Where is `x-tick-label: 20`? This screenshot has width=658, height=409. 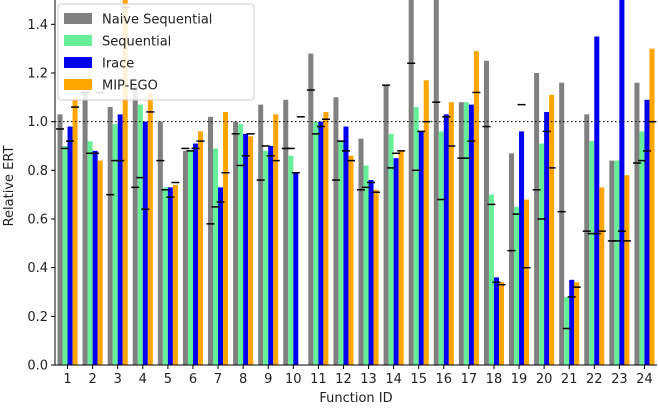 x-tick-label: 20 is located at coordinates (544, 379).